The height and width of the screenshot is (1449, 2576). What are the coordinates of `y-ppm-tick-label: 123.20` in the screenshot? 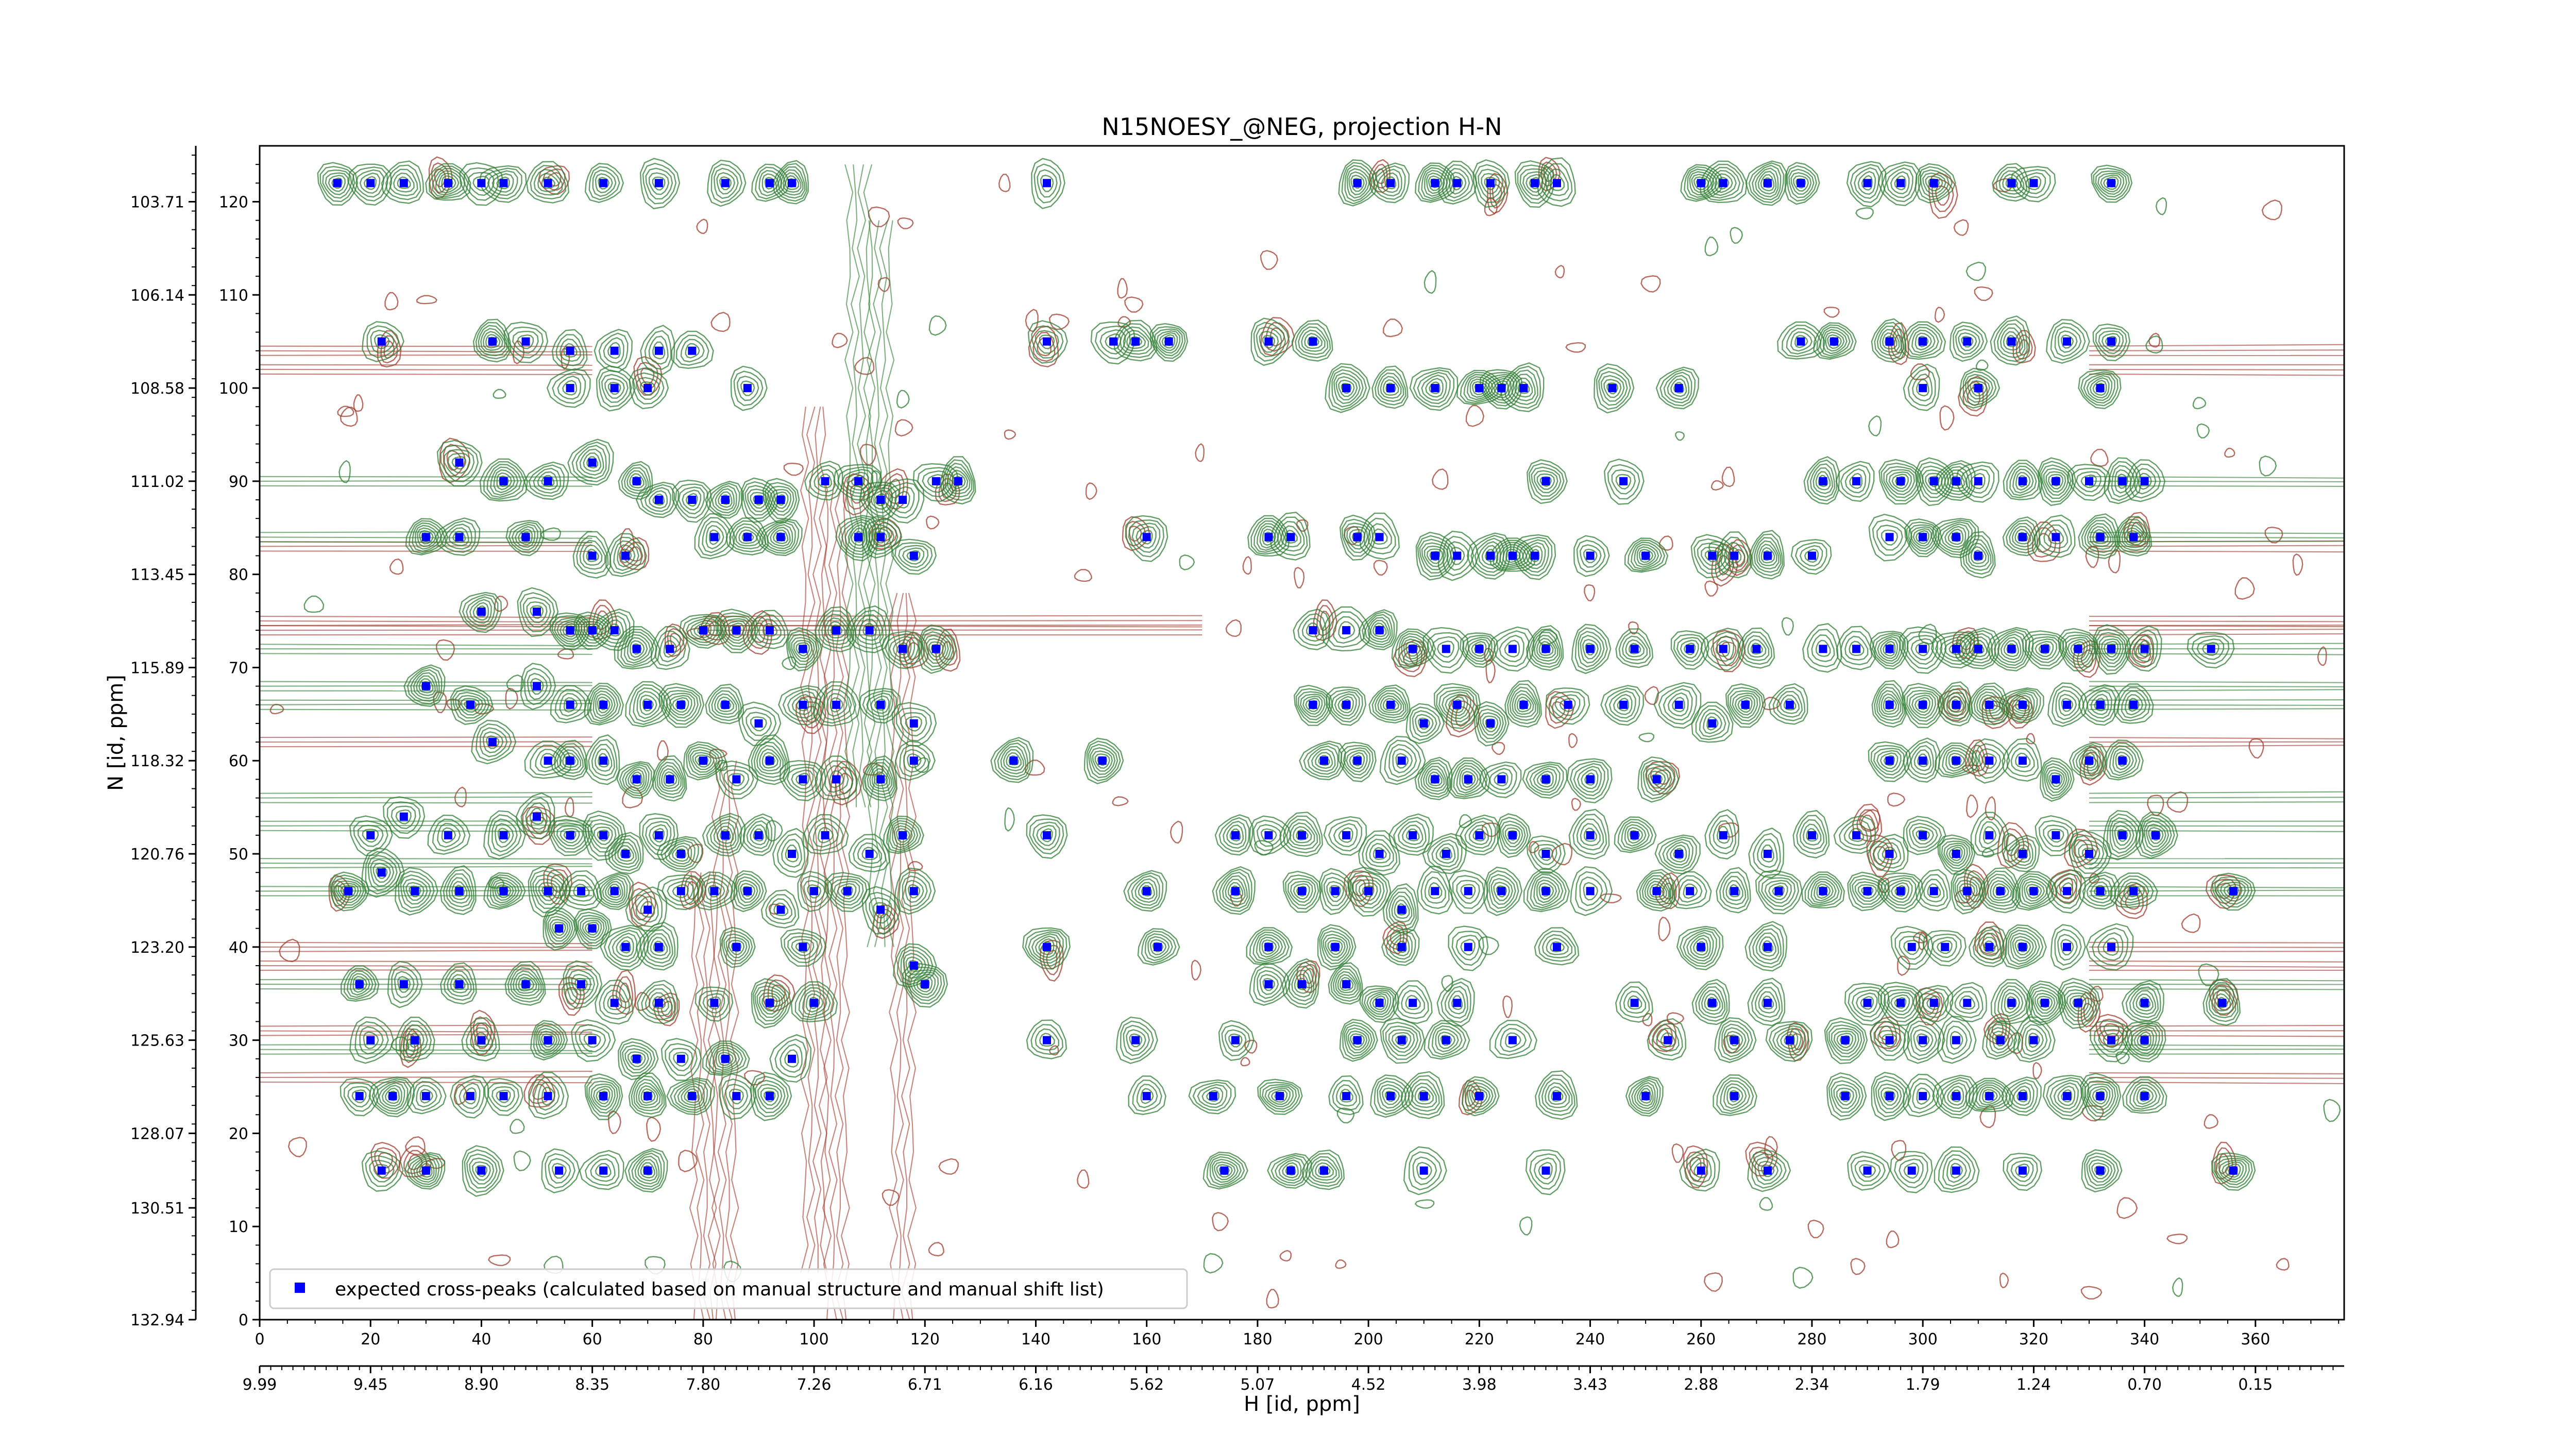 It's located at (157, 948).